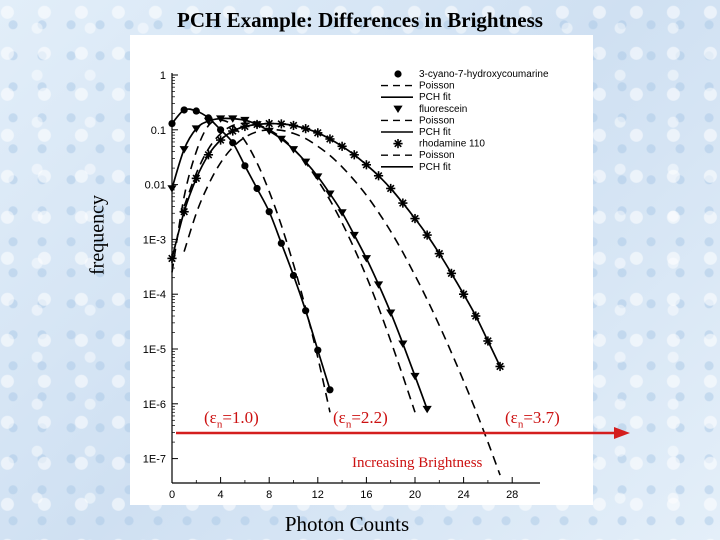  What do you see at coordinates (452, 144) in the screenshot?
I see `legend-entry-label: rhodamine 110` at bounding box center [452, 144].